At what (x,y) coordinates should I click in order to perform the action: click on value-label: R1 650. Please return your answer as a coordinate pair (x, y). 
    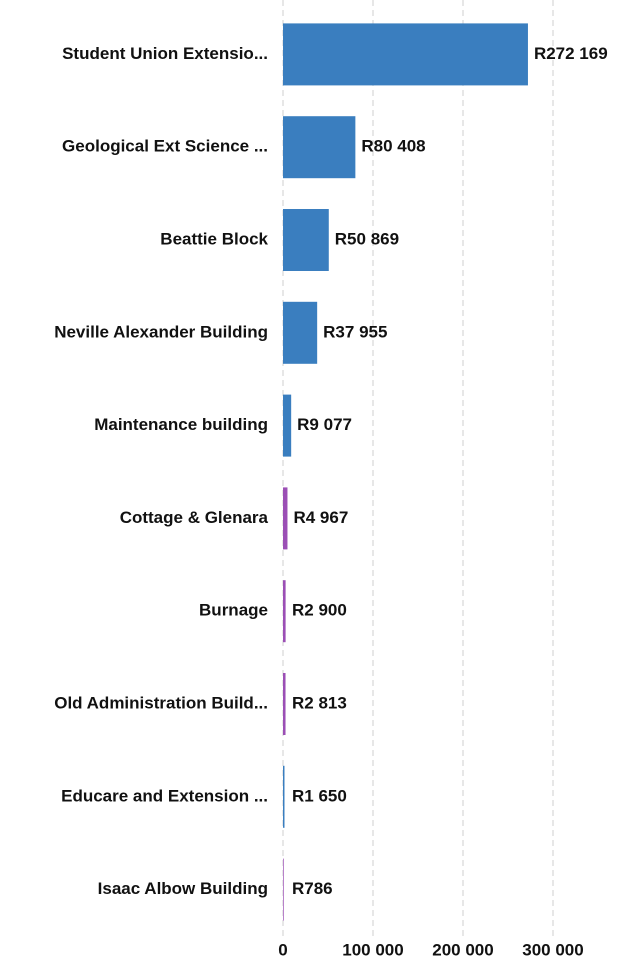
    Looking at the image, I should click on (319, 795).